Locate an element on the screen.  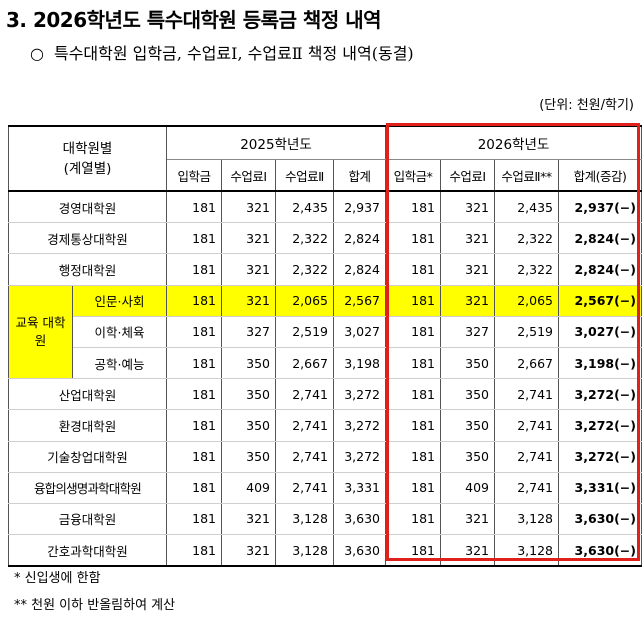
subheader-2025-2: 수업료Ⅱ is located at coordinates (304, 175).